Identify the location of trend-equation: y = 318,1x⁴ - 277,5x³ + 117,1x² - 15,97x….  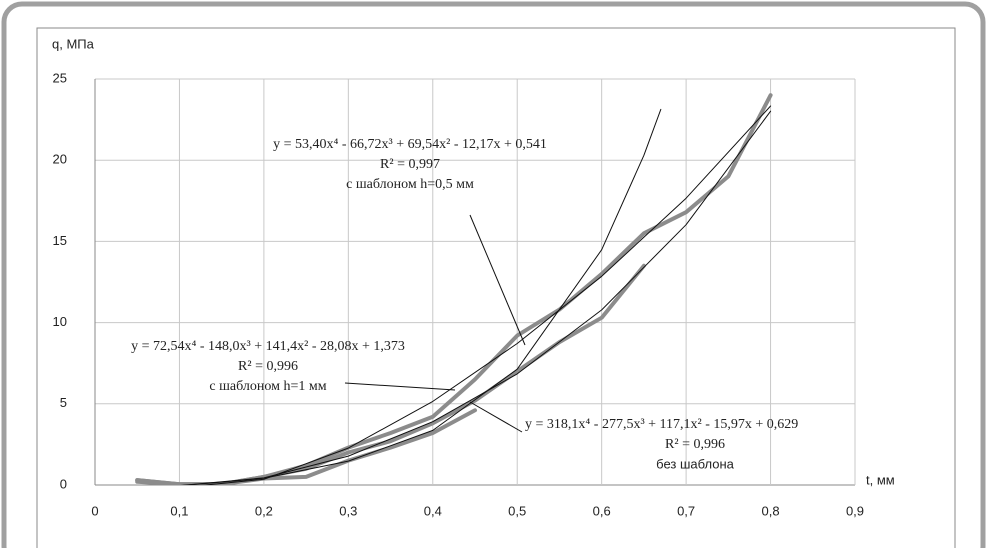
(661, 424).